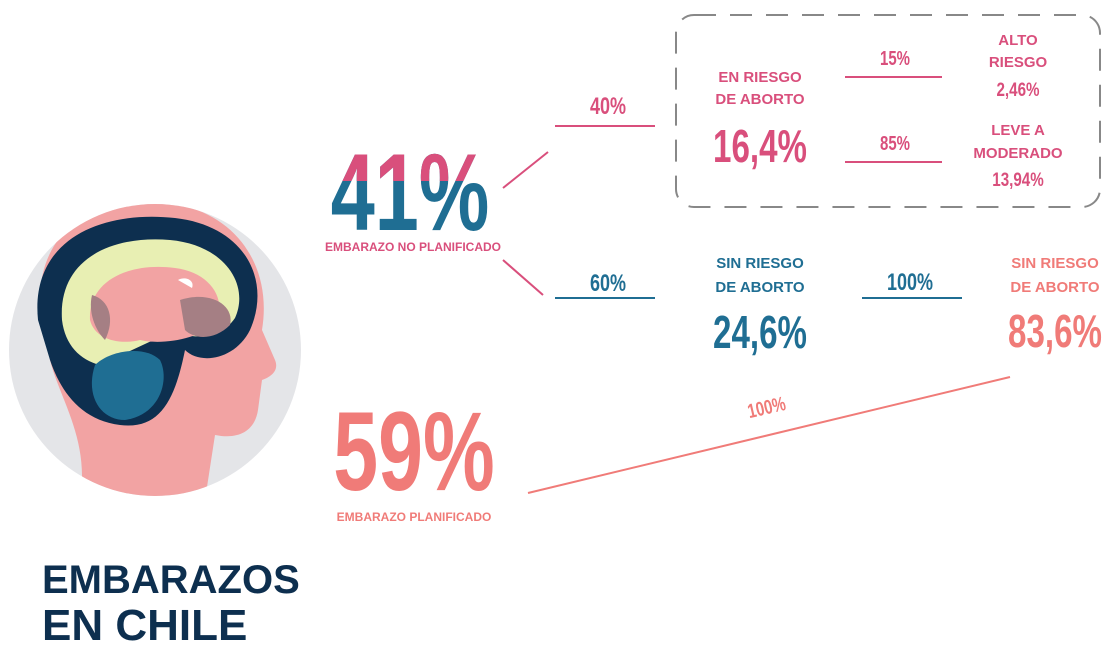  Describe the element at coordinates (760, 77) in the screenshot. I see `label: EN RIESGO` at that location.